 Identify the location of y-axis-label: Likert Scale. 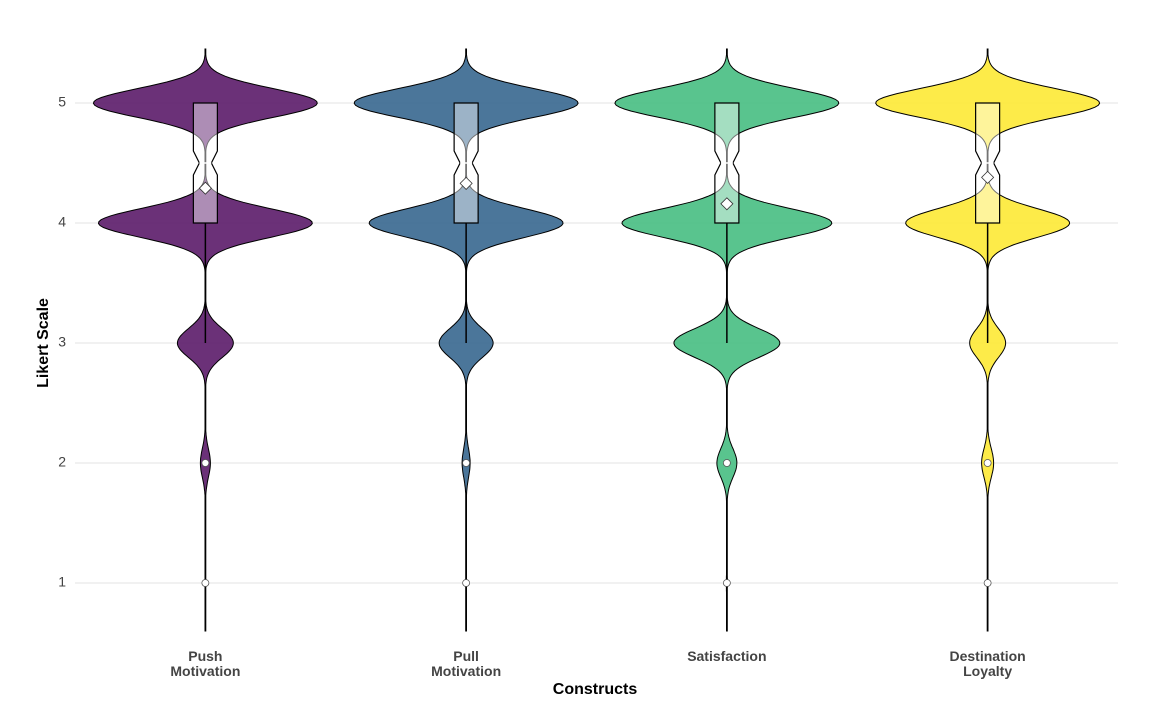
(43, 343).